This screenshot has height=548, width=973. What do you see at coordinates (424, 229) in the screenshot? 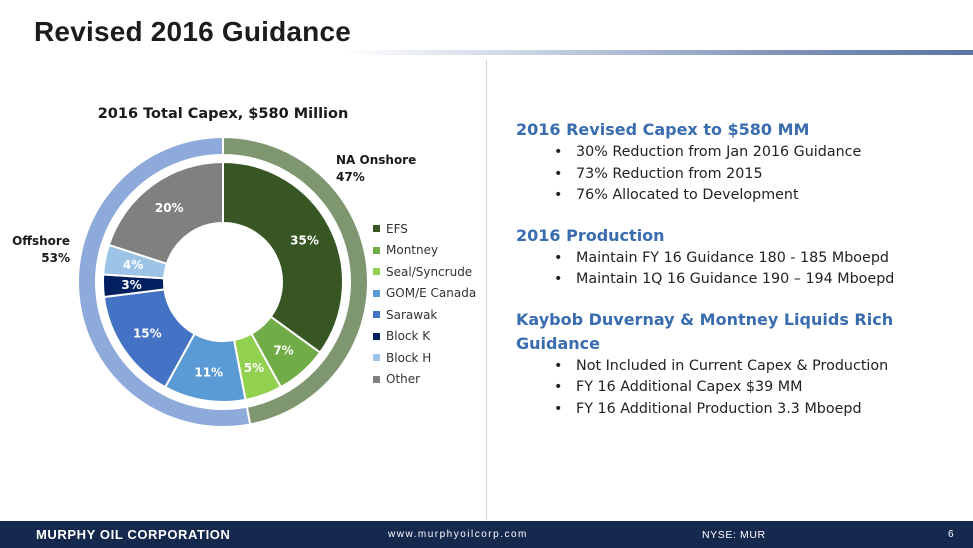
I see `legend-item-efs: EFS` at bounding box center [424, 229].